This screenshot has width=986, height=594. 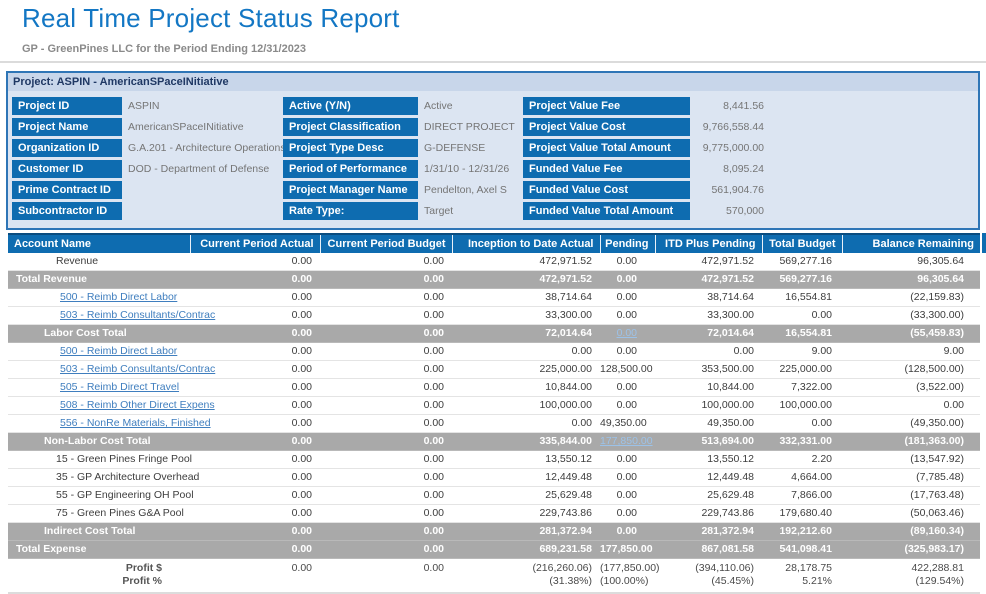 I want to click on pending-amount-link-non-labor-cost-total: 177,850.00, so click(x=626, y=441).